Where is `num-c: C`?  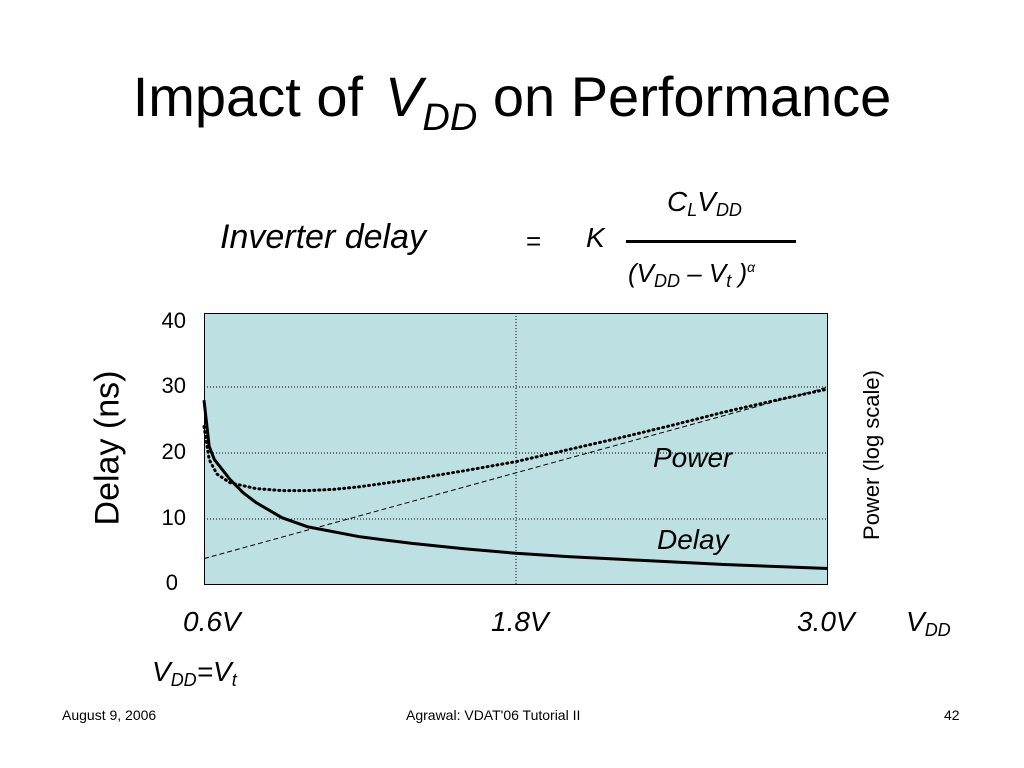 num-c: C is located at coordinates (677, 201).